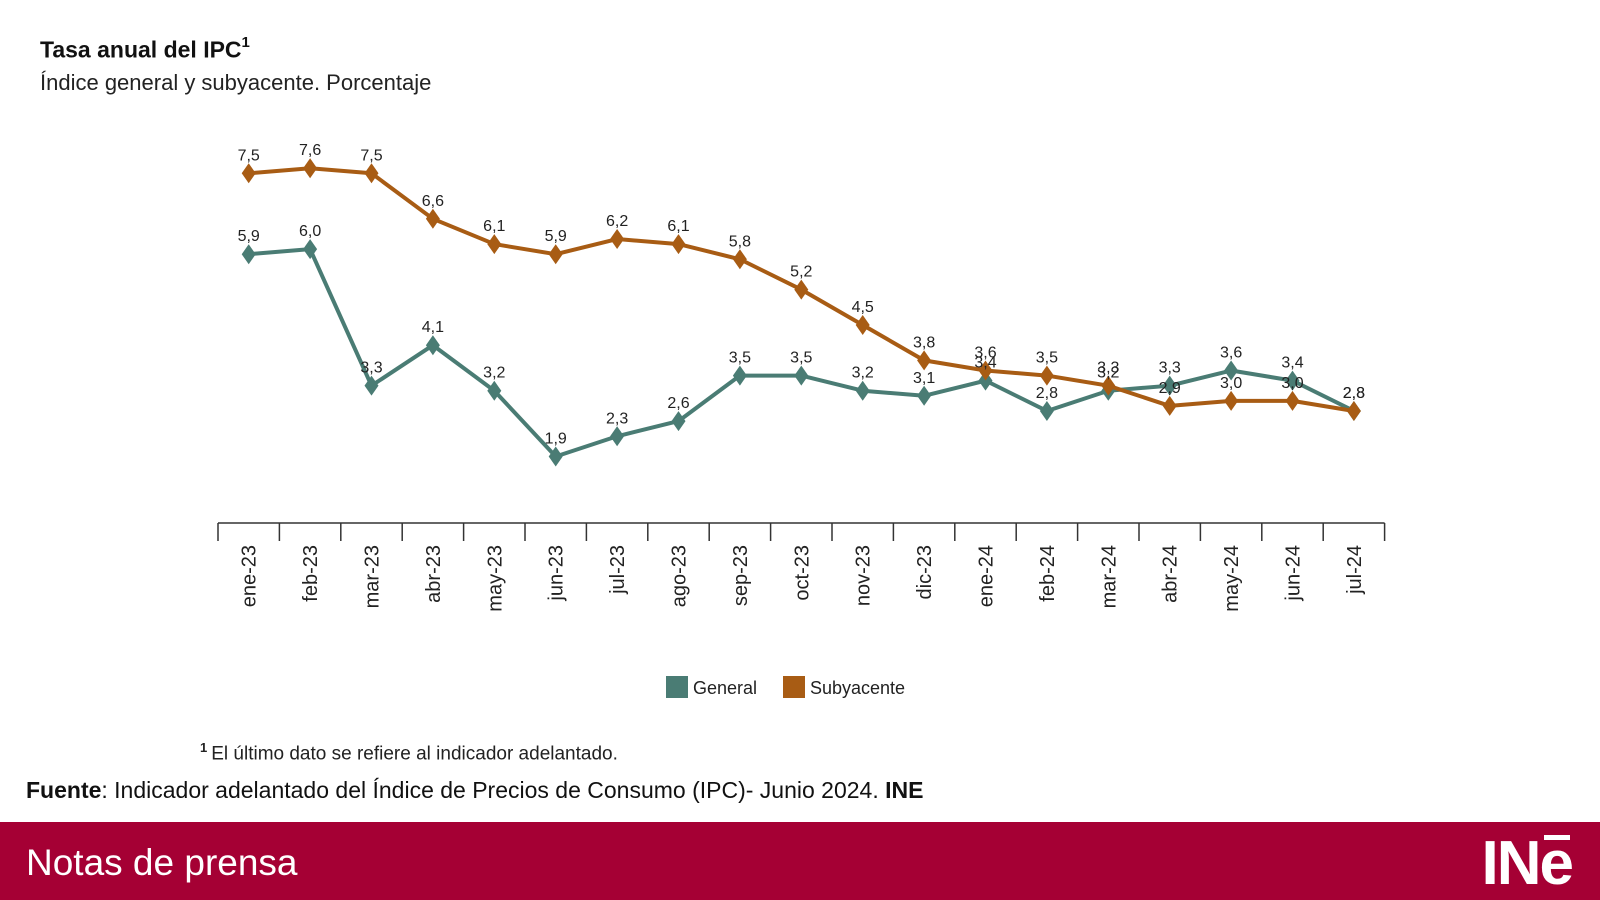  Describe the element at coordinates (433, 327) in the screenshot. I see `data-label: 4,1` at that location.